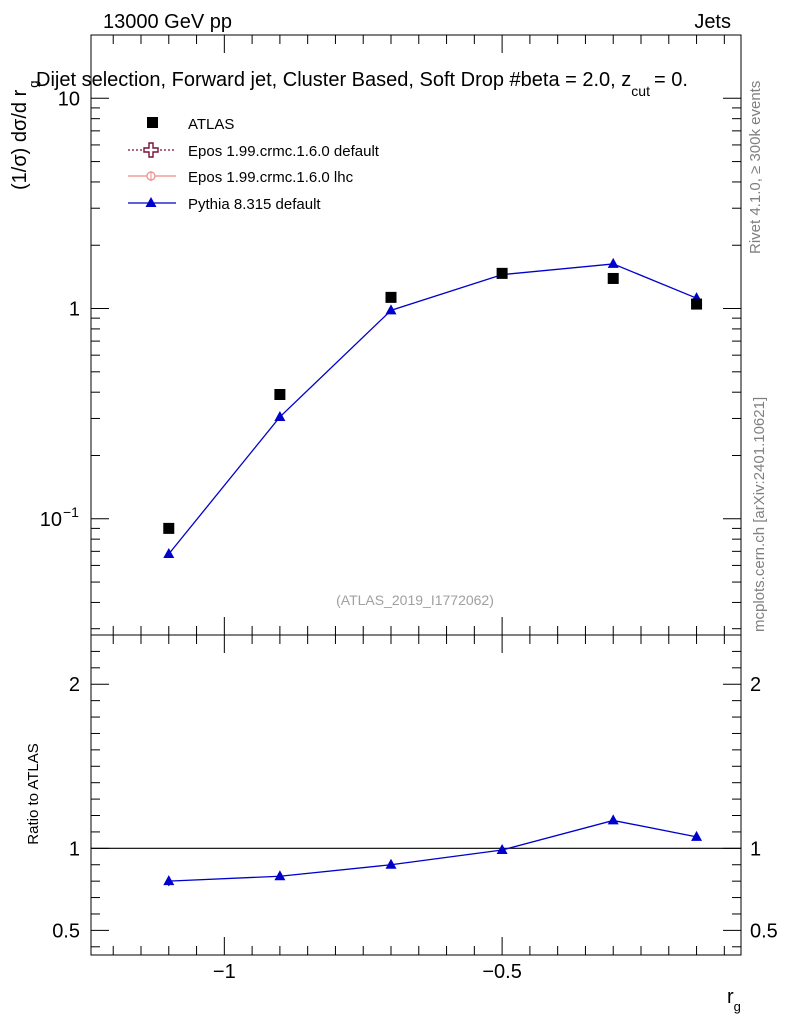 The image size is (786, 1024). What do you see at coordinates (224, 972) in the screenshot?
I see `x-tick-label: −1` at bounding box center [224, 972].